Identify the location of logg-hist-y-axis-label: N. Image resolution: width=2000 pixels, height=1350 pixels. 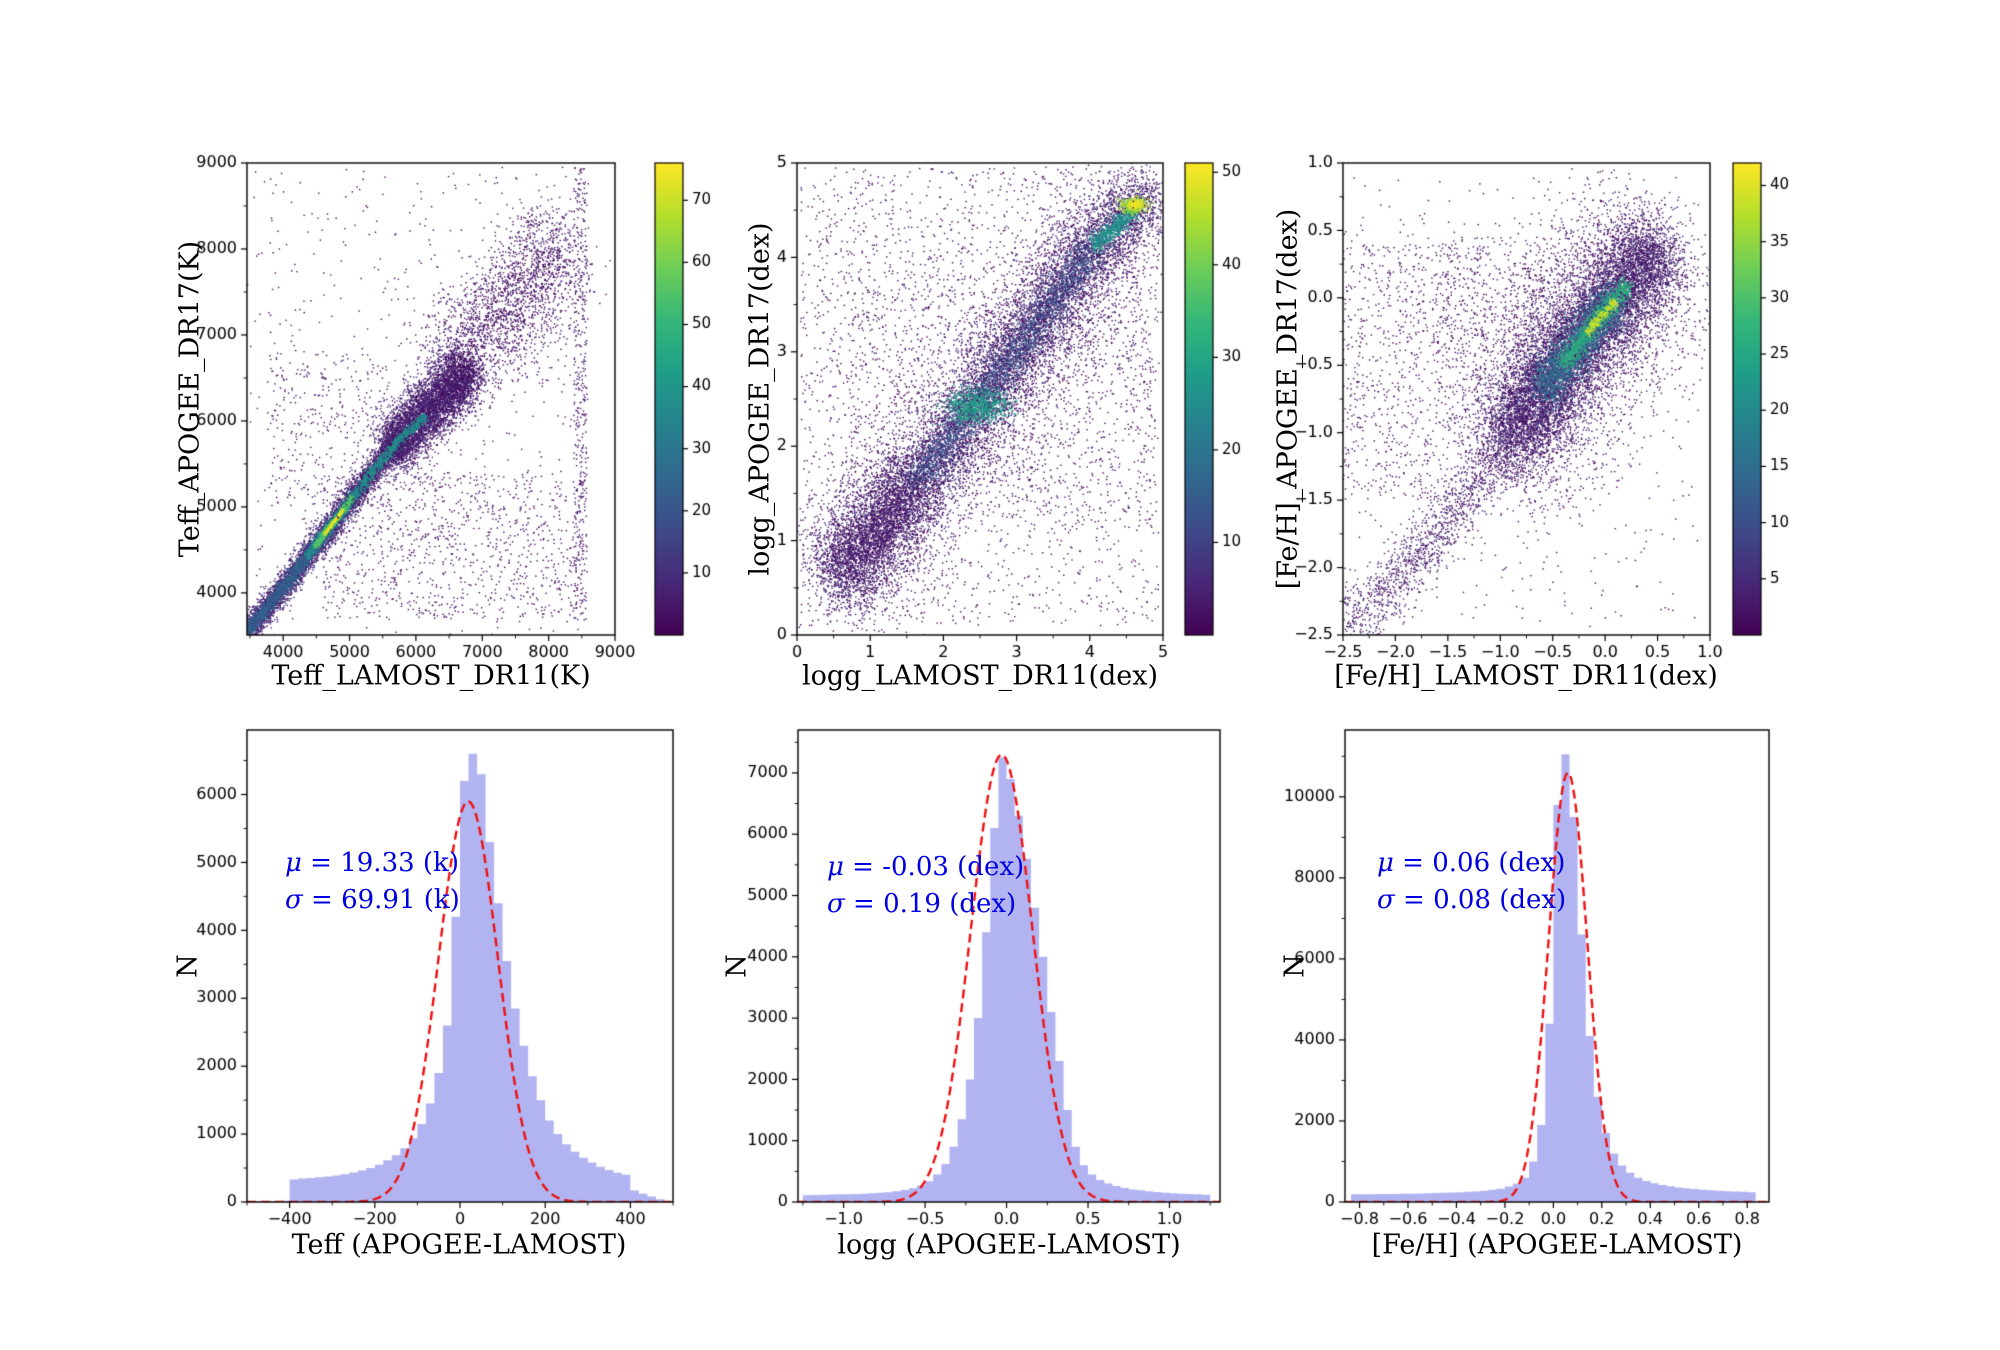
(737, 966).